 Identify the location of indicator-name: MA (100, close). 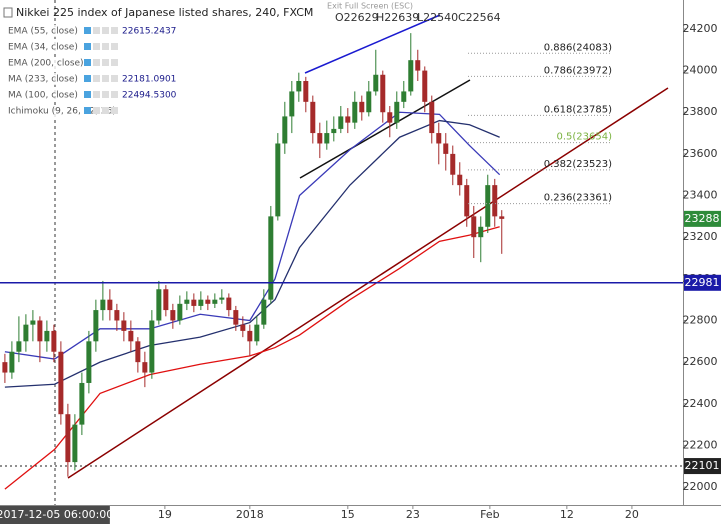
(43, 96).